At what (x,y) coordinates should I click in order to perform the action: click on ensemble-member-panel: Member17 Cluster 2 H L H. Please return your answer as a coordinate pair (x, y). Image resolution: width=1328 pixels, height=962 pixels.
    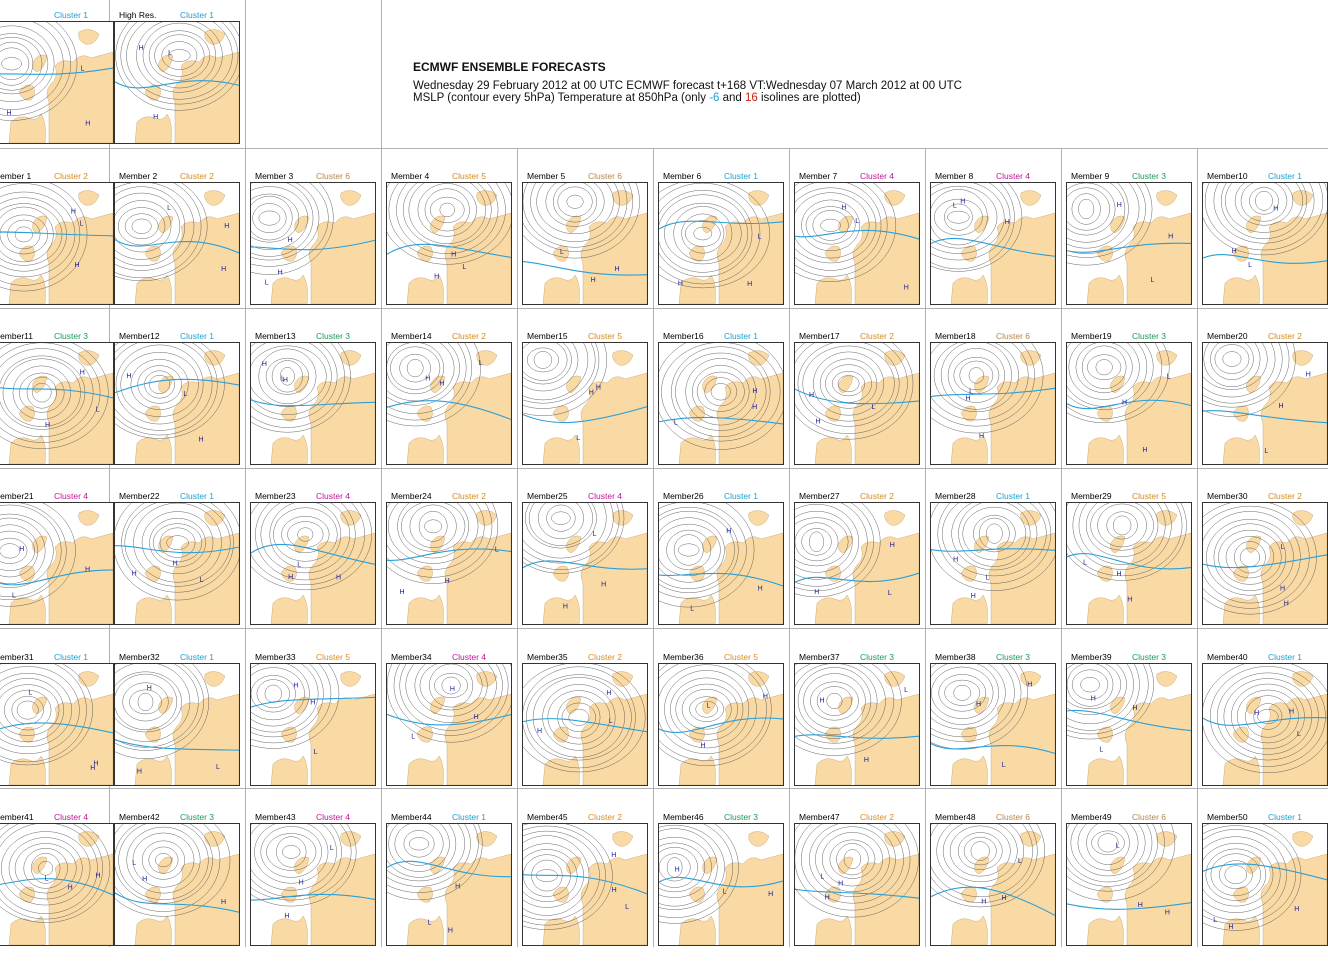
    Looking at the image, I should click on (862, 401).